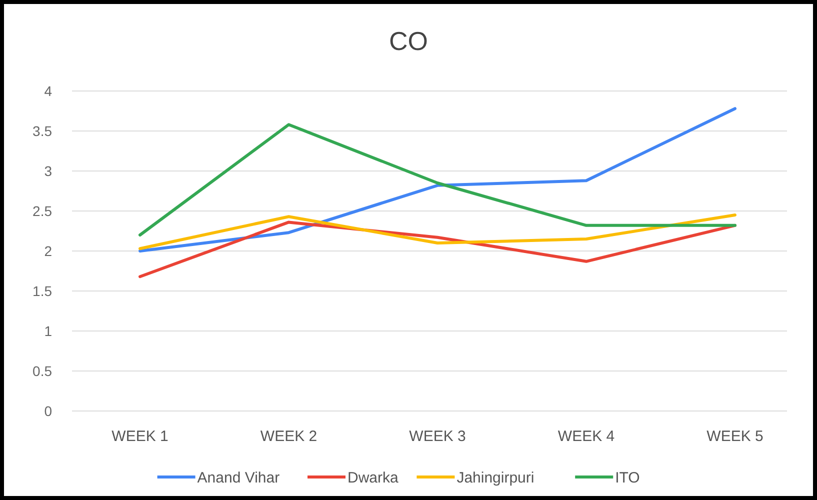 The image size is (817, 500). Describe the element at coordinates (495, 477) in the screenshot. I see `legend-label: Jahingirpuri` at that location.